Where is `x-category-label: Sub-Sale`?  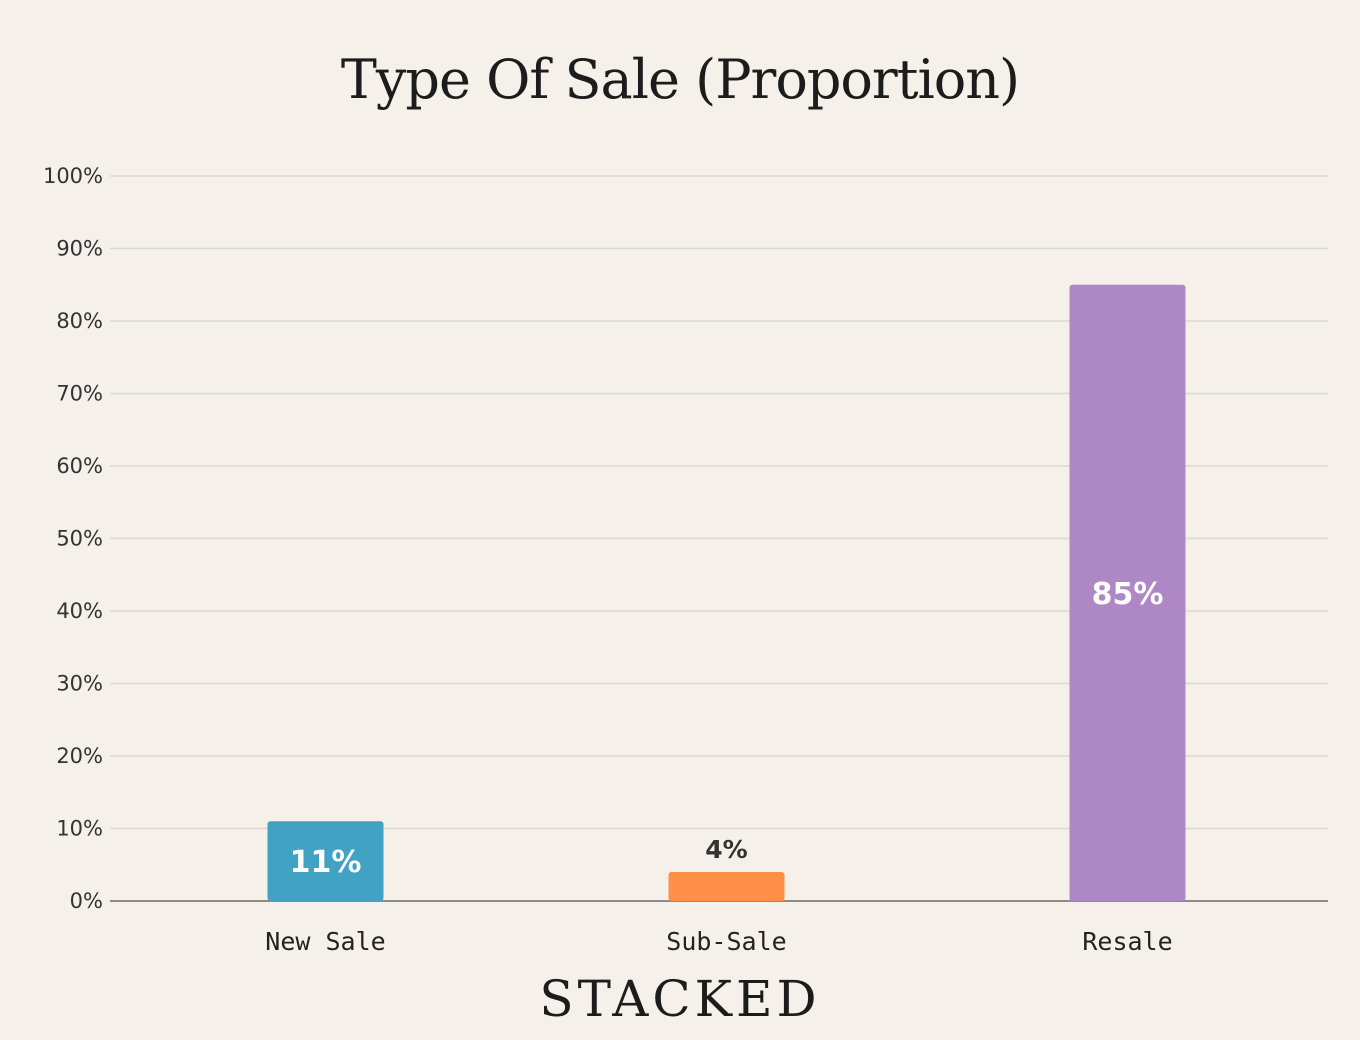 x-category-label: Sub-Sale is located at coordinates (726, 941).